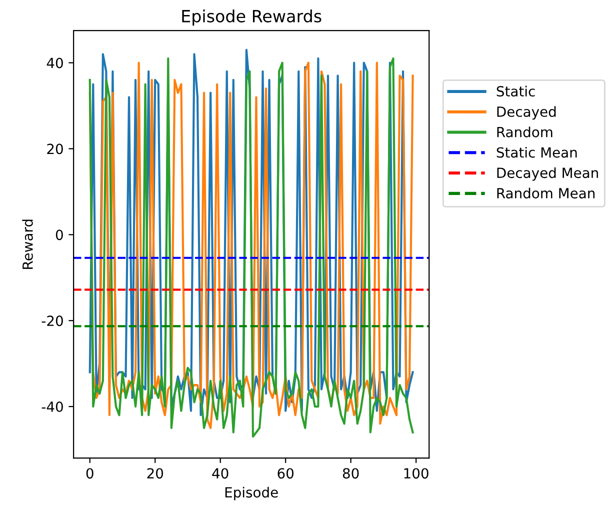 This screenshot has height=509, width=613. I want to click on y-tick-label: -20, so click(52, 321).